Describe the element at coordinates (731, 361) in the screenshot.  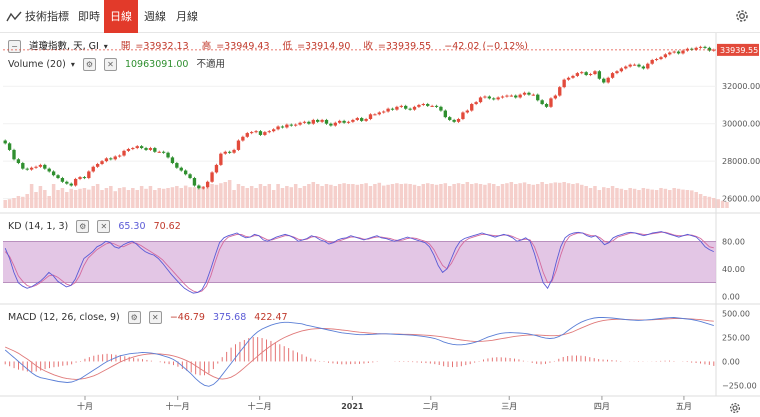
I see `macd-tick-label: 0.00` at that location.